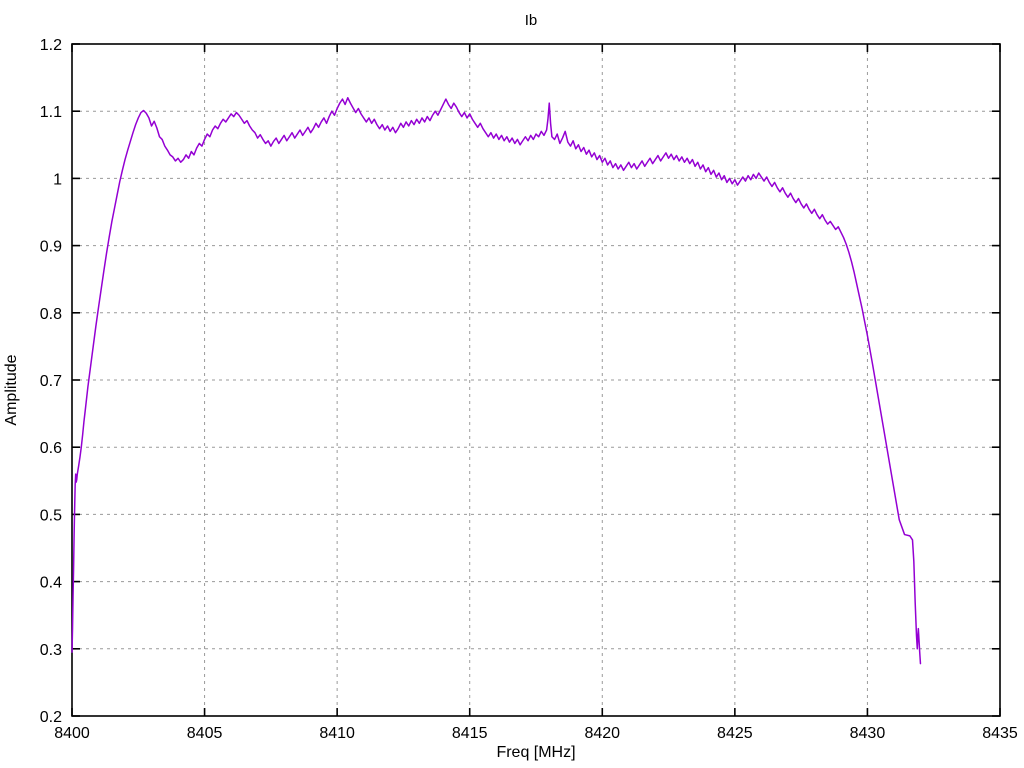  I want to click on y-tick-label: 0.9, so click(51, 247).